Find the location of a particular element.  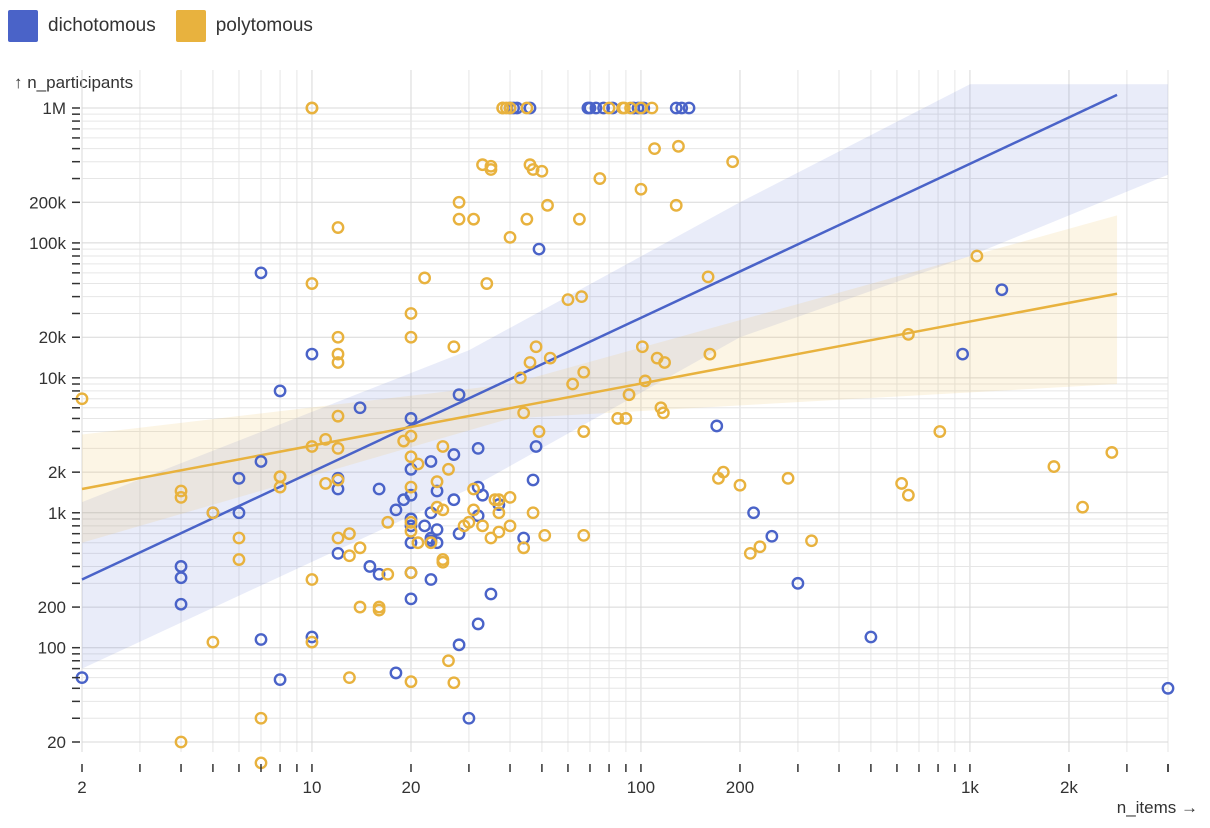

legend-item-polytomous: polytomous is located at coordinates (244, 26).